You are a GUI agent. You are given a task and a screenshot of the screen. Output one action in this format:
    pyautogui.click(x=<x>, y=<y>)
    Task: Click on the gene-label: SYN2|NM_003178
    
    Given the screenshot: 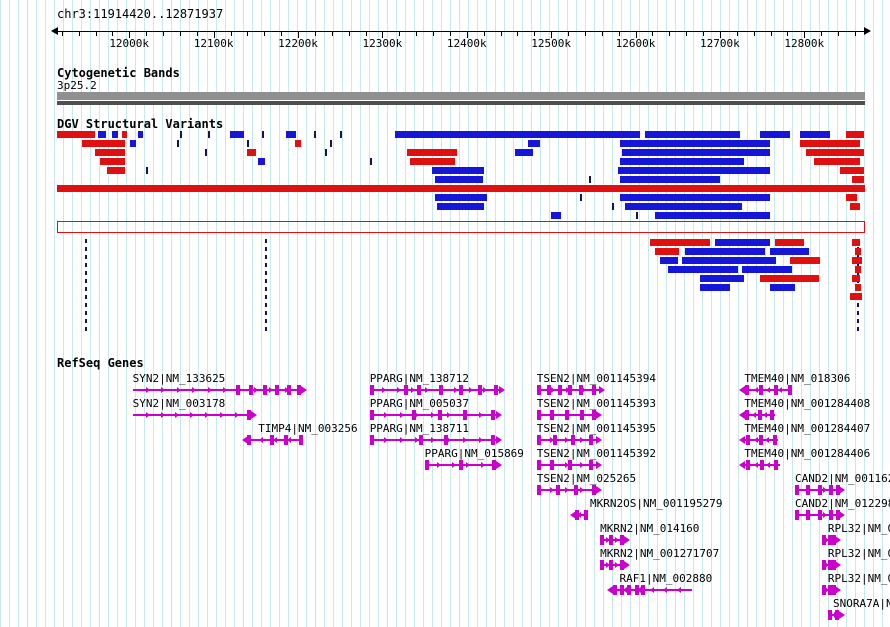 What is the action you would take?
    pyautogui.click(x=179, y=403)
    